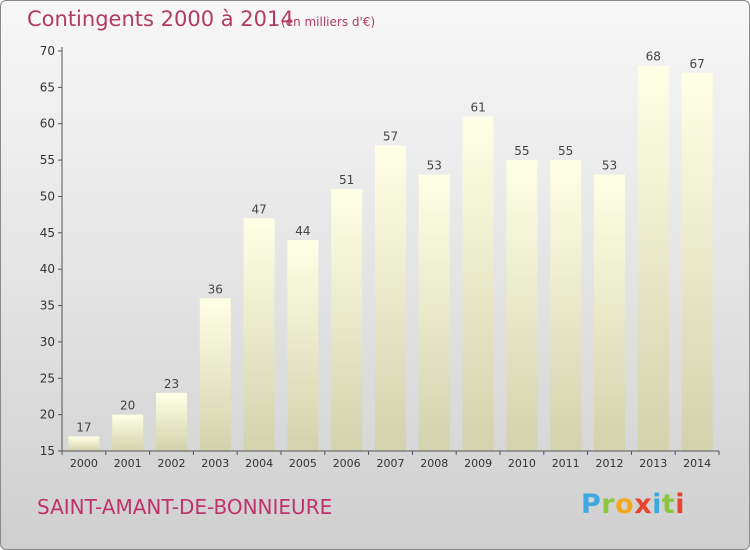  I want to click on logo-letter: r, so click(608, 504).